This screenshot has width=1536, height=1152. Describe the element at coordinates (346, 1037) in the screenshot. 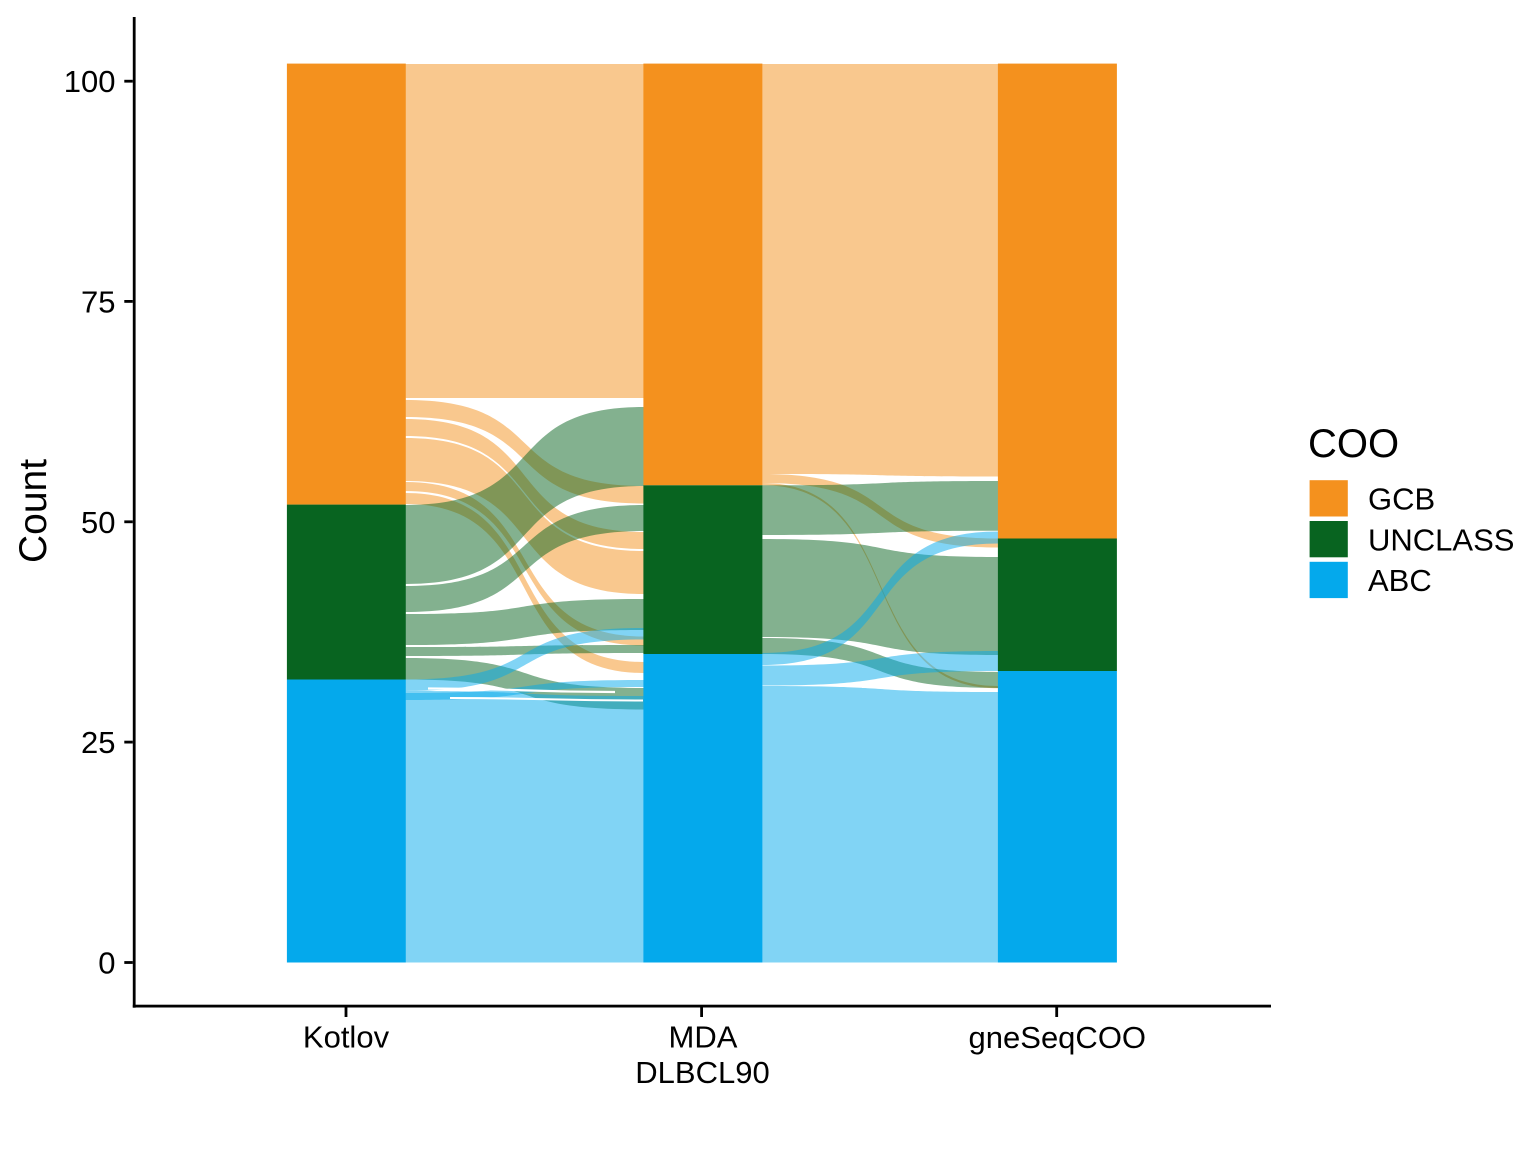

I see `svg-text: Kotlov` at that location.